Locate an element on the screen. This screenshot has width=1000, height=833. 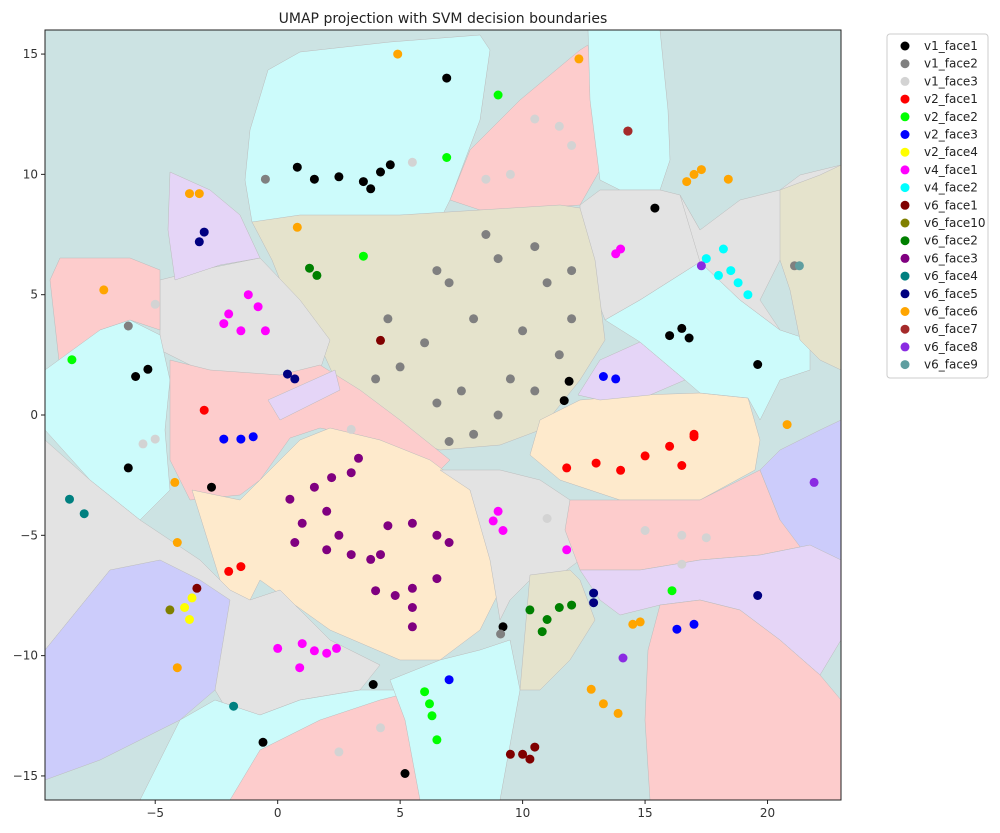
legend-label: v6_face2 is located at coordinates (951, 241).